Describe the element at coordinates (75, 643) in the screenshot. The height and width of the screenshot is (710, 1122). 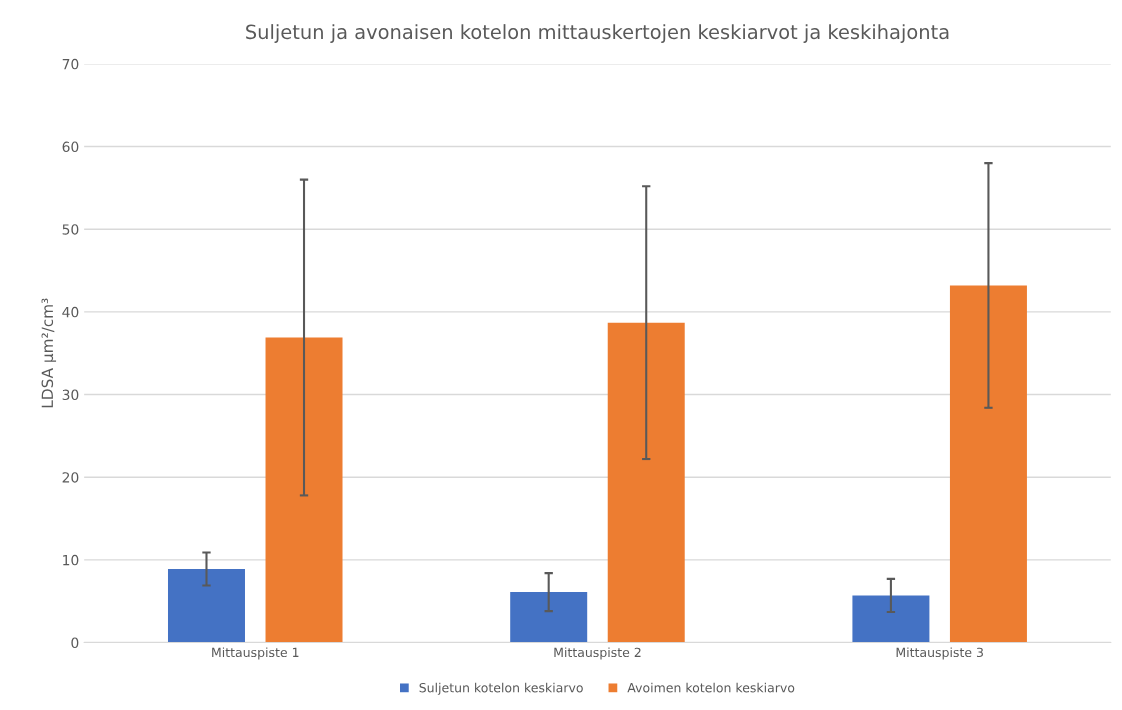
I see `y-tick-label: 0` at that location.